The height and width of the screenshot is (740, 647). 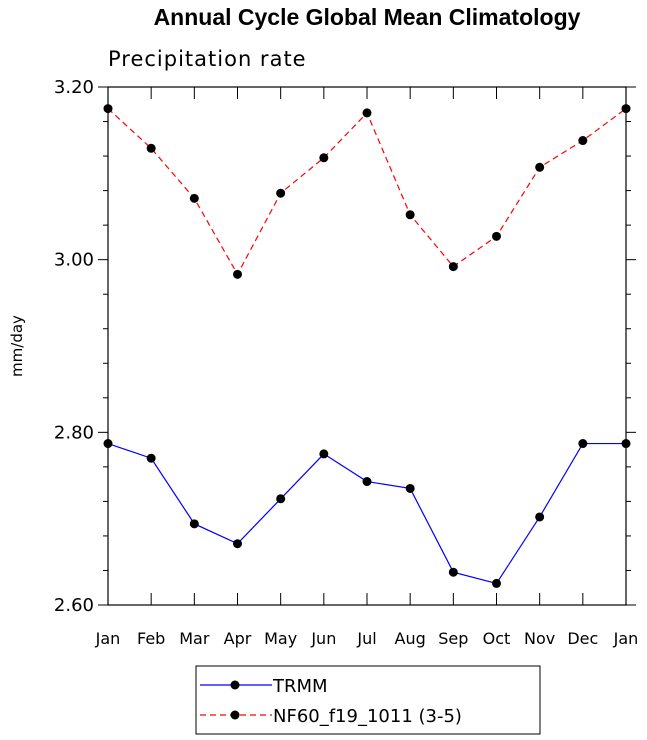 I want to click on y-axis-label: mm/day, so click(x=17, y=346).